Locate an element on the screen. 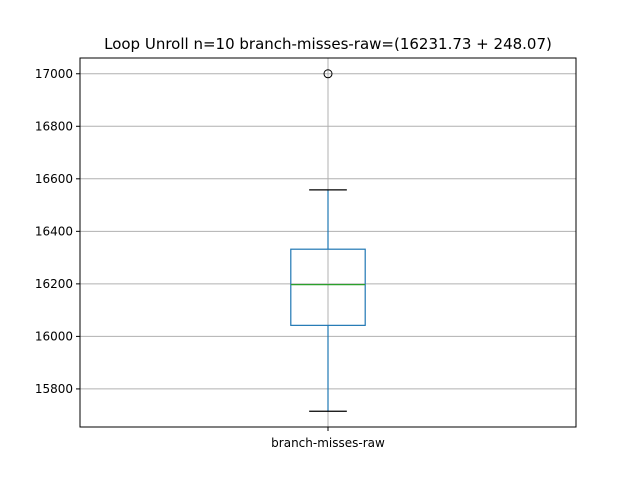 This screenshot has width=640, height=480. plot-area is located at coordinates (328, 240).